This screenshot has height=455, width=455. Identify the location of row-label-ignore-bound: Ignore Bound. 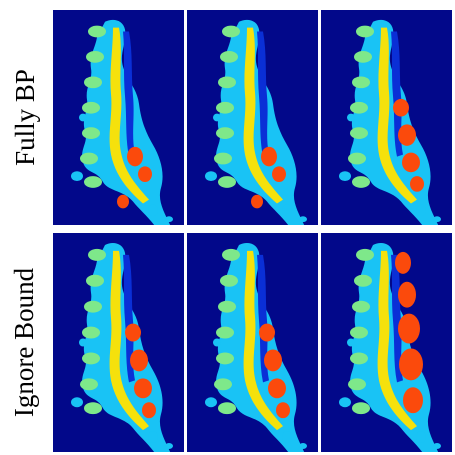
(25, 342).